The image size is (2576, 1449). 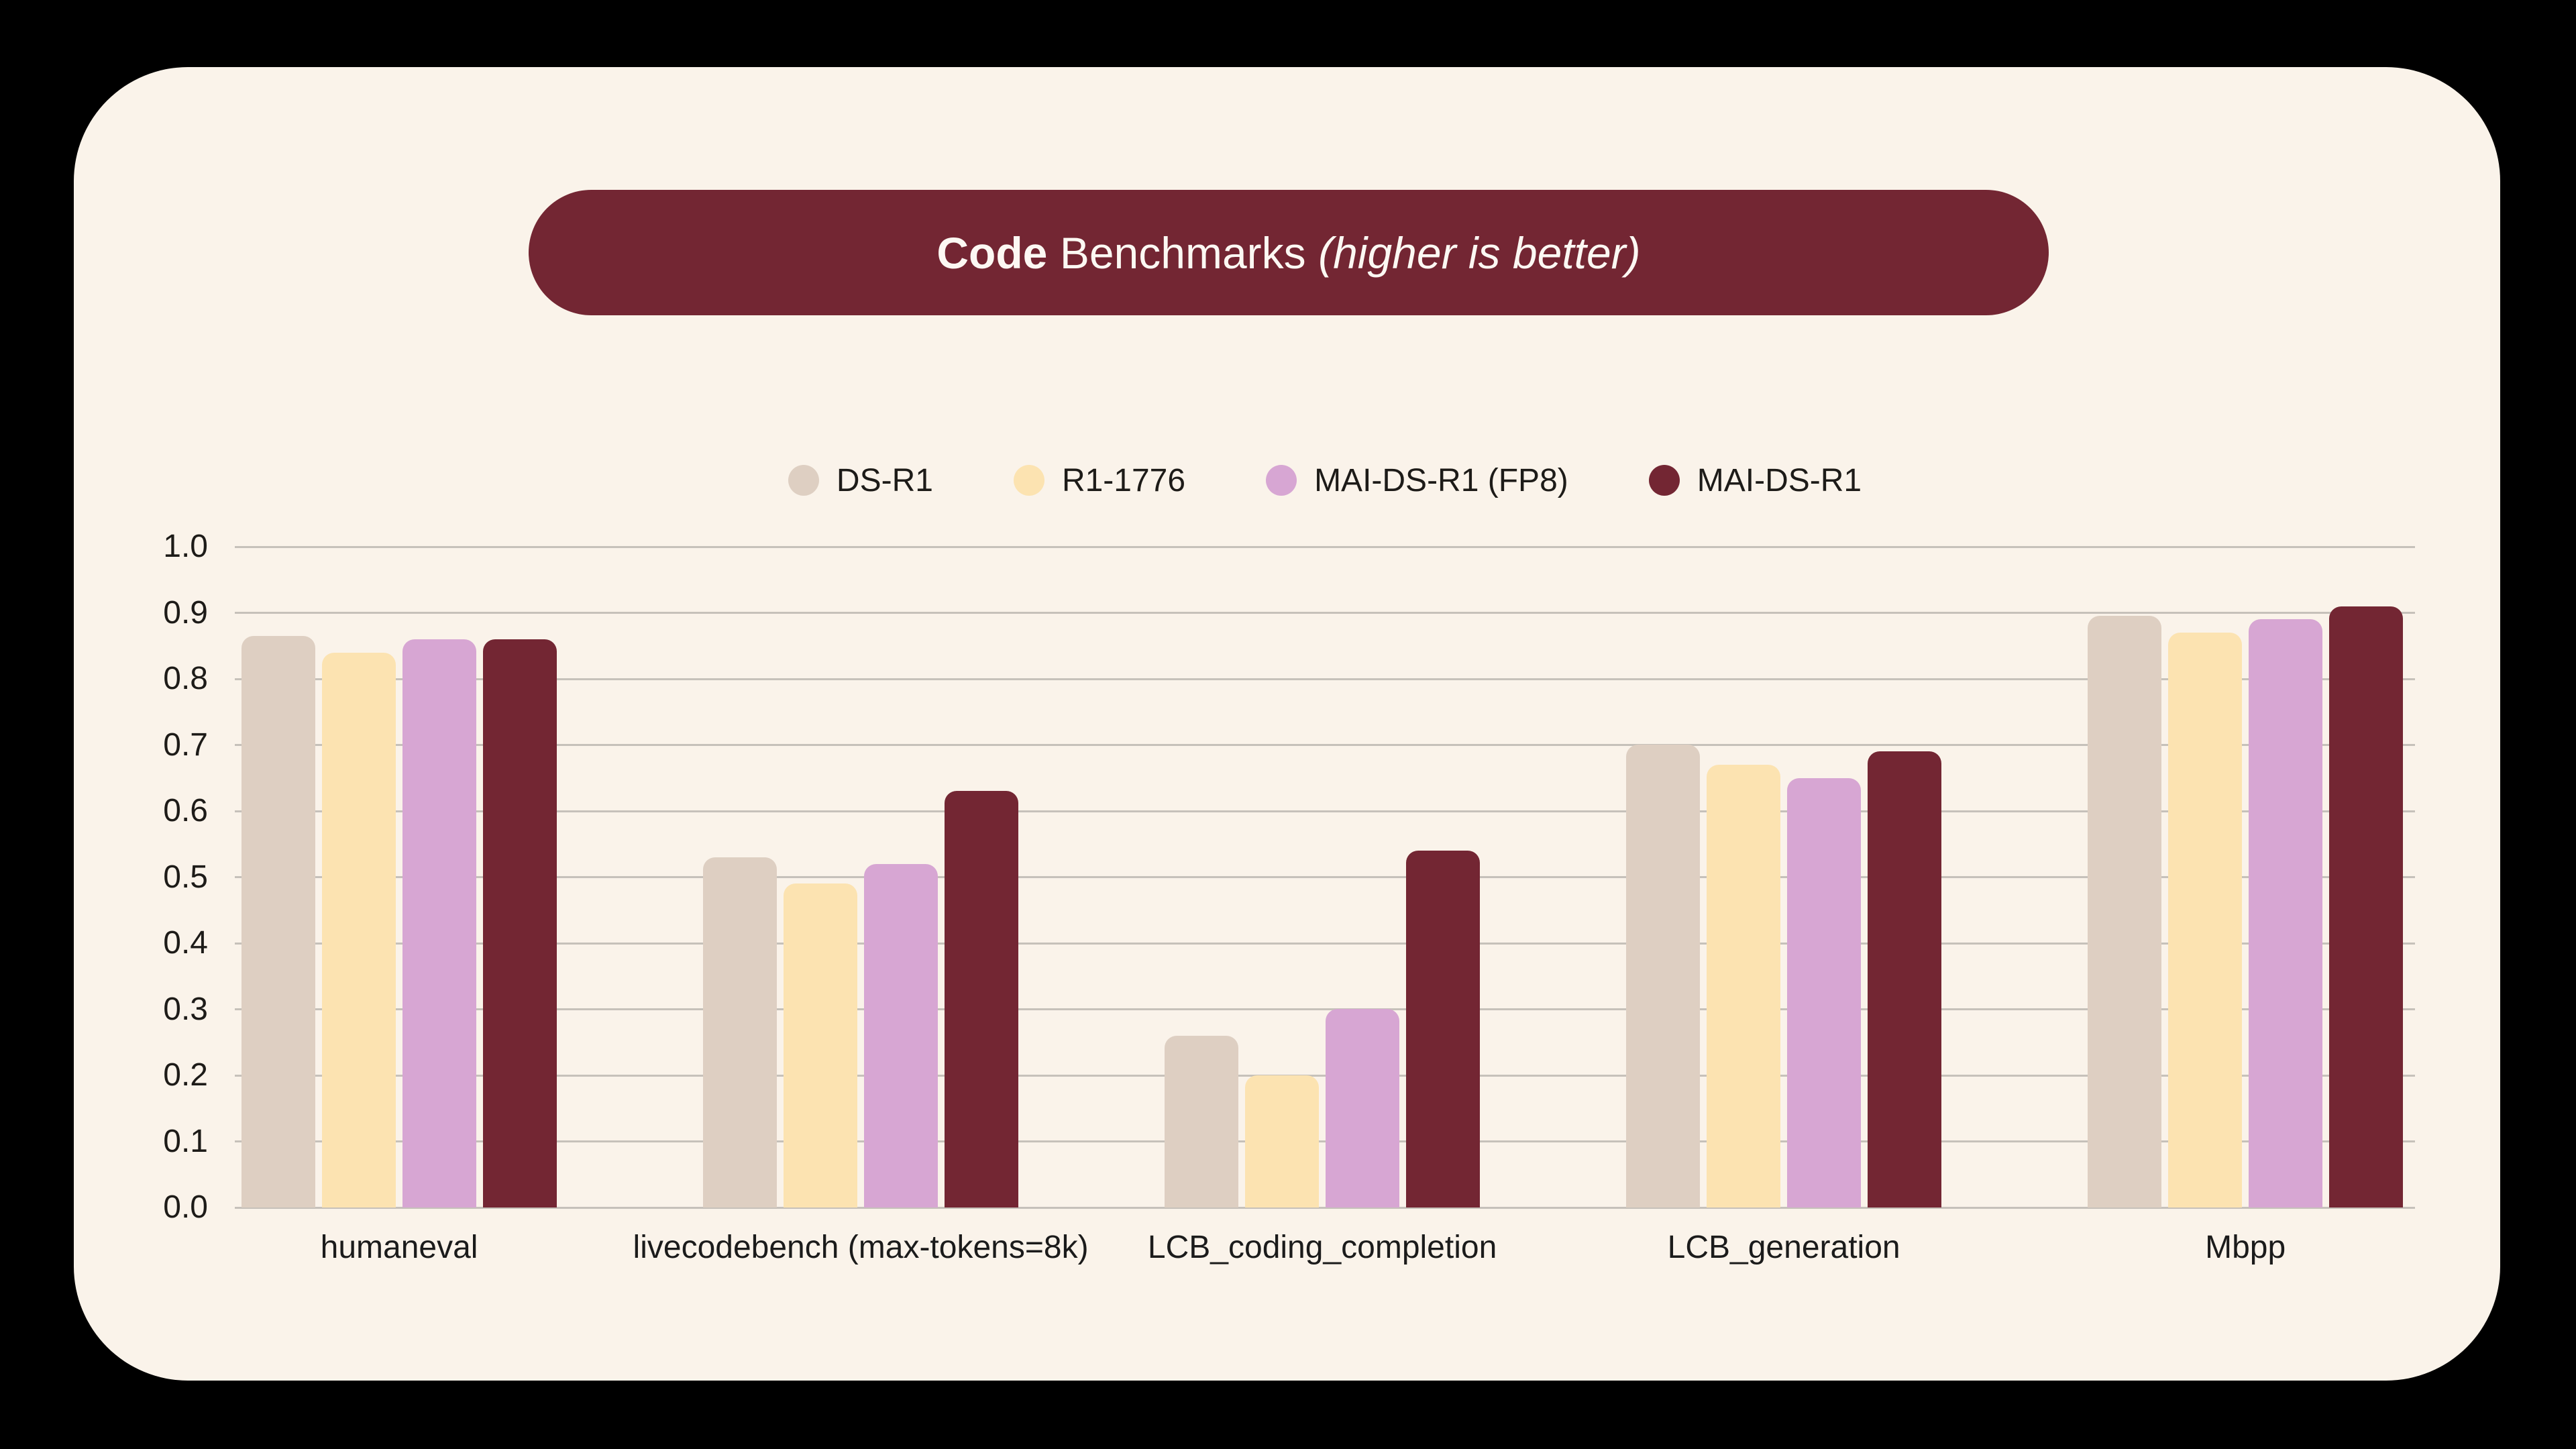 What do you see at coordinates (185, 612) in the screenshot?
I see `y-tick-label: 0.9` at bounding box center [185, 612].